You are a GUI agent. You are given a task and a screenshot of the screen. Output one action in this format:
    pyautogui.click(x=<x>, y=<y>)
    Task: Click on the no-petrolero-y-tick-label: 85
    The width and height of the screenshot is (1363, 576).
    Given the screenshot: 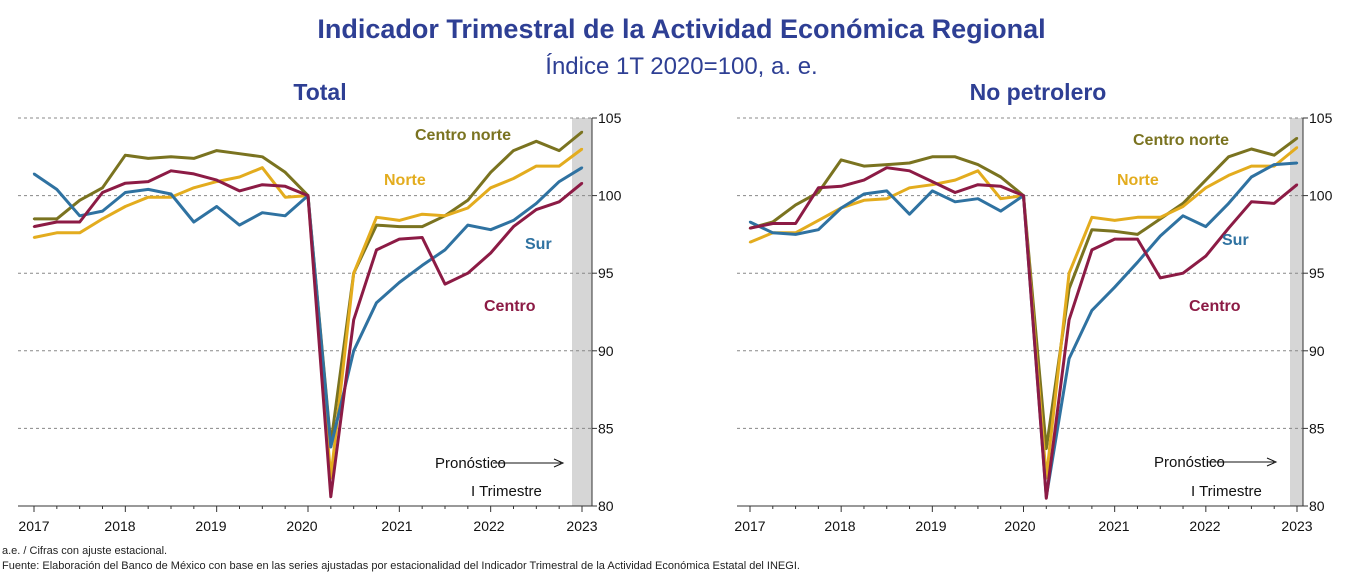 What is the action you would take?
    pyautogui.click(x=1317, y=428)
    